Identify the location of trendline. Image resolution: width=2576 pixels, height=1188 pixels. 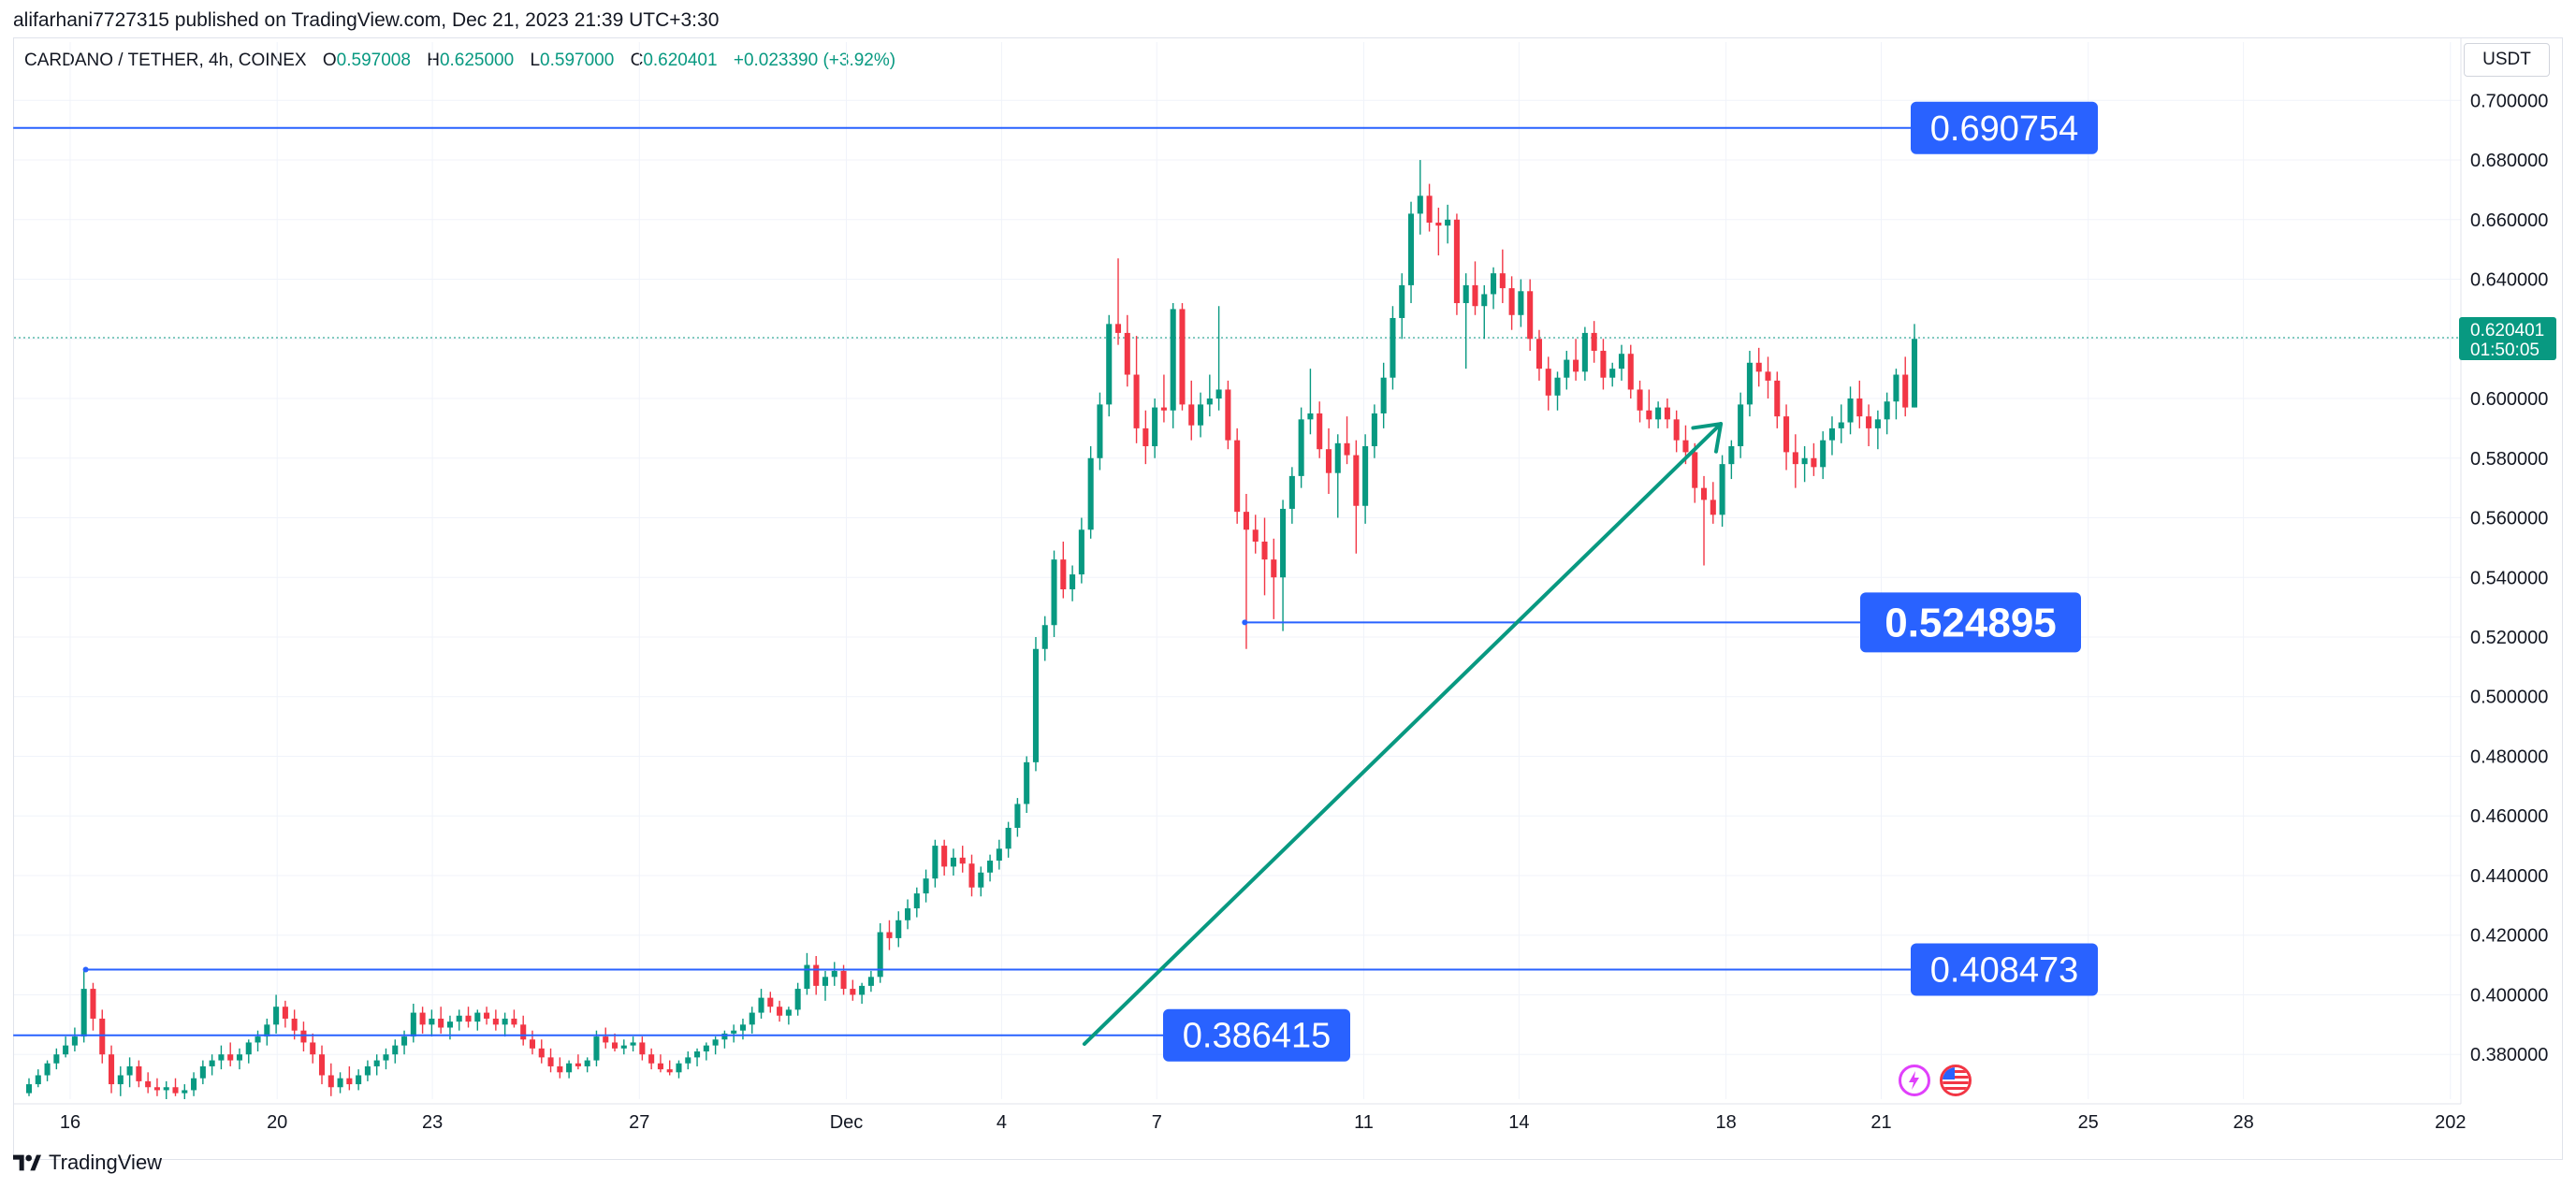
(1403, 734).